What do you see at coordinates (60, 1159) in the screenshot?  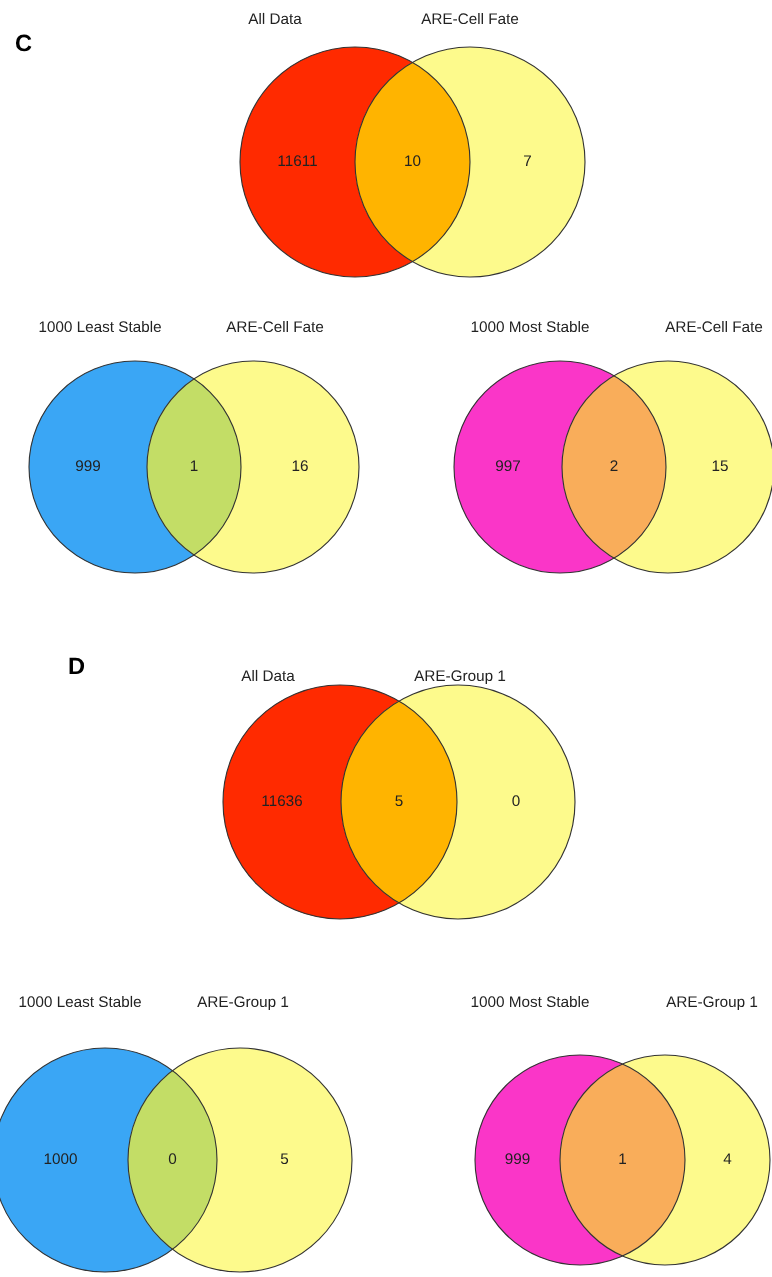 I see `data-label: 1000` at bounding box center [60, 1159].